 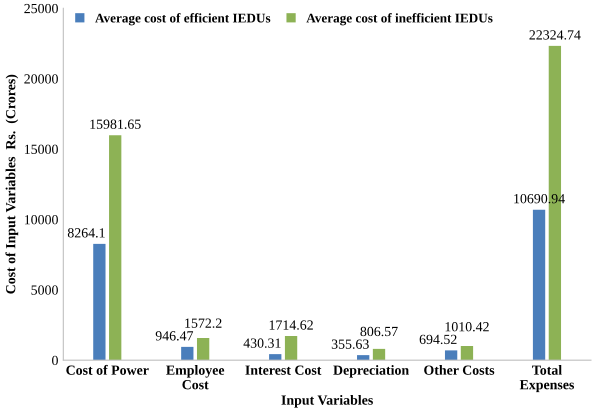 I want to click on y-tick-label: 0, so click(x=55, y=361).